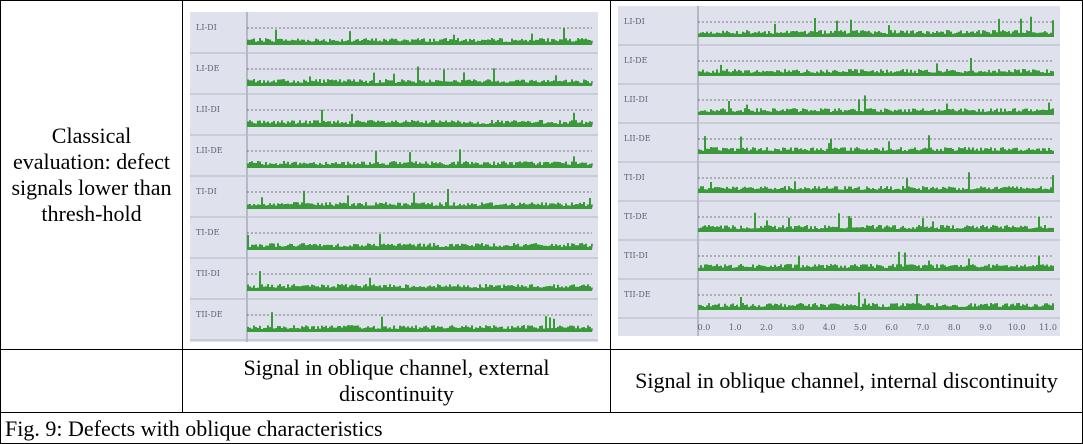  What do you see at coordinates (891, 327) in the screenshot?
I see `x-tick-label: 6.0` at bounding box center [891, 327].